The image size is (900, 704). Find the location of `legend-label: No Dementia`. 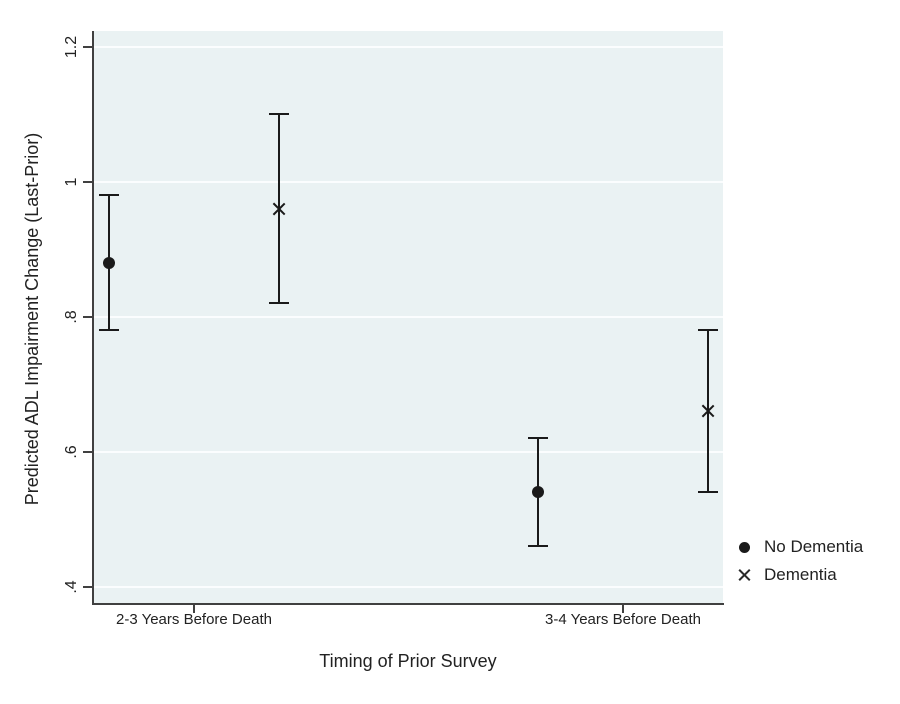

legend-label: No Dementia is located at coordinates (814, 546).